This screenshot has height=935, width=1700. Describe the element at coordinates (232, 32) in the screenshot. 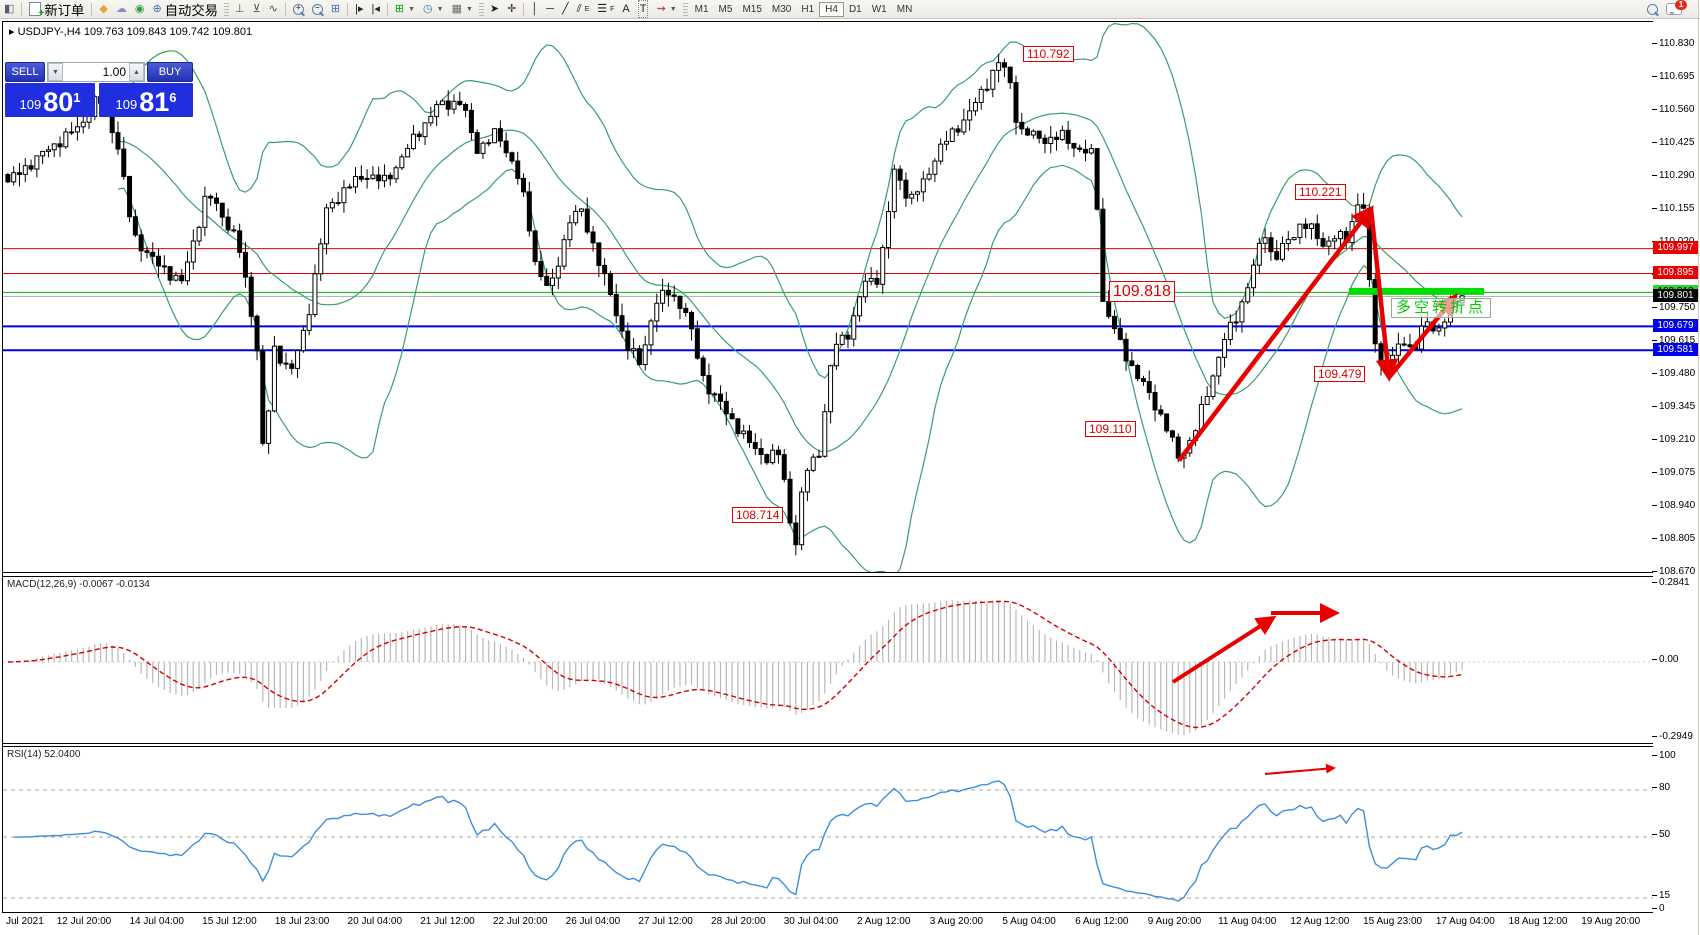

I see `ohlc-close: 109.801` at that location.